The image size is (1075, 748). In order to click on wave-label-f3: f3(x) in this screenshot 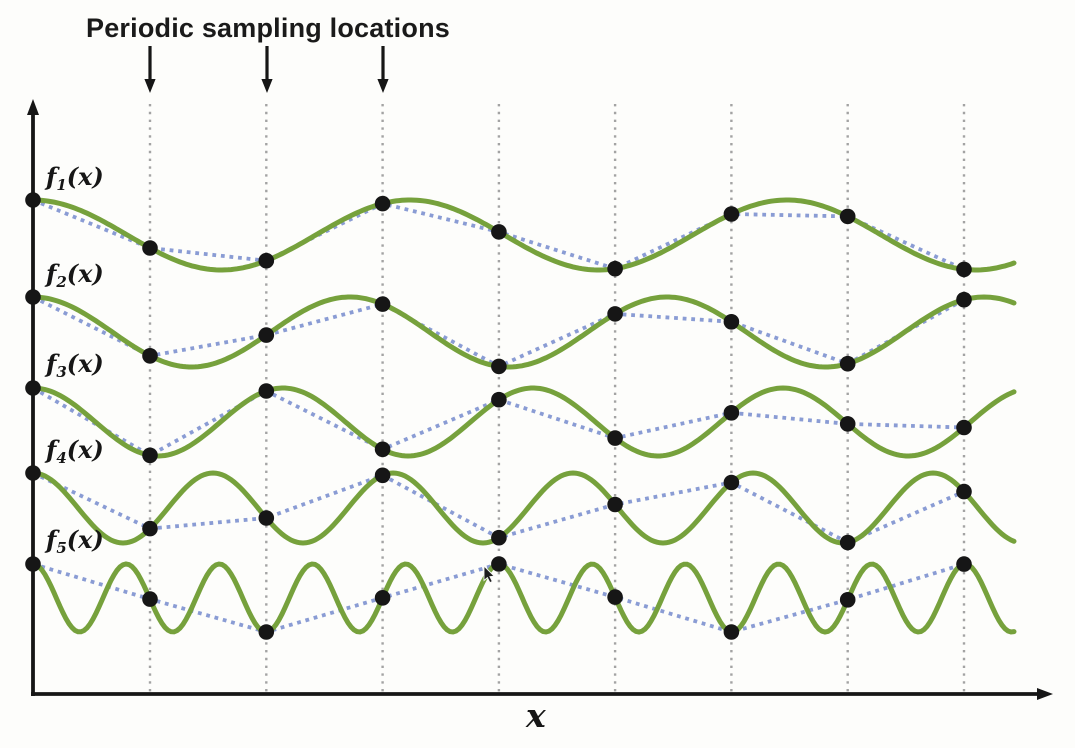, I will do `click(74, 365)`.